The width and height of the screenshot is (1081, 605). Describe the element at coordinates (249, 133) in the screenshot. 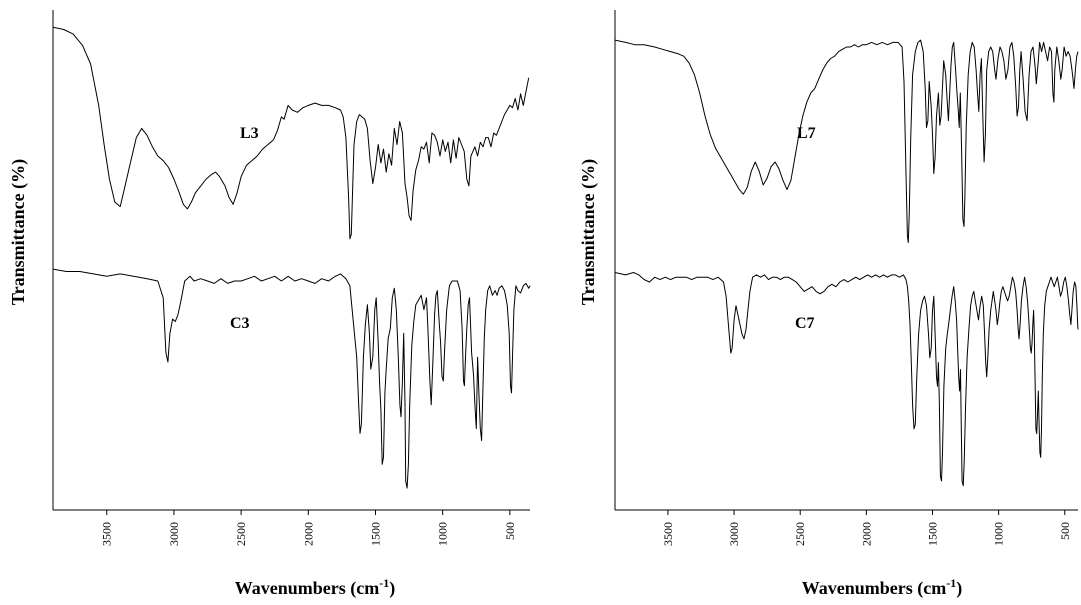

I see `series-label-L3: L3` at that location.